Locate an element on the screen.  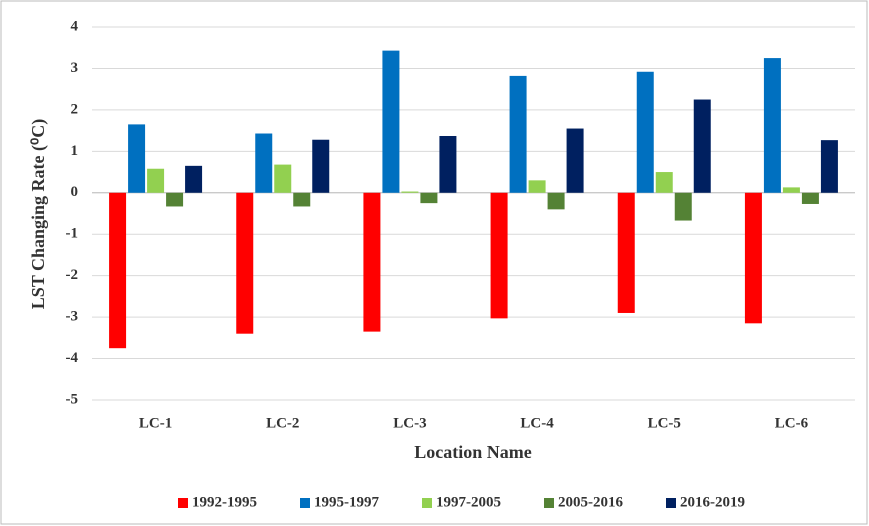
y-tick-label: -4 is located at coordinates (72, 358).